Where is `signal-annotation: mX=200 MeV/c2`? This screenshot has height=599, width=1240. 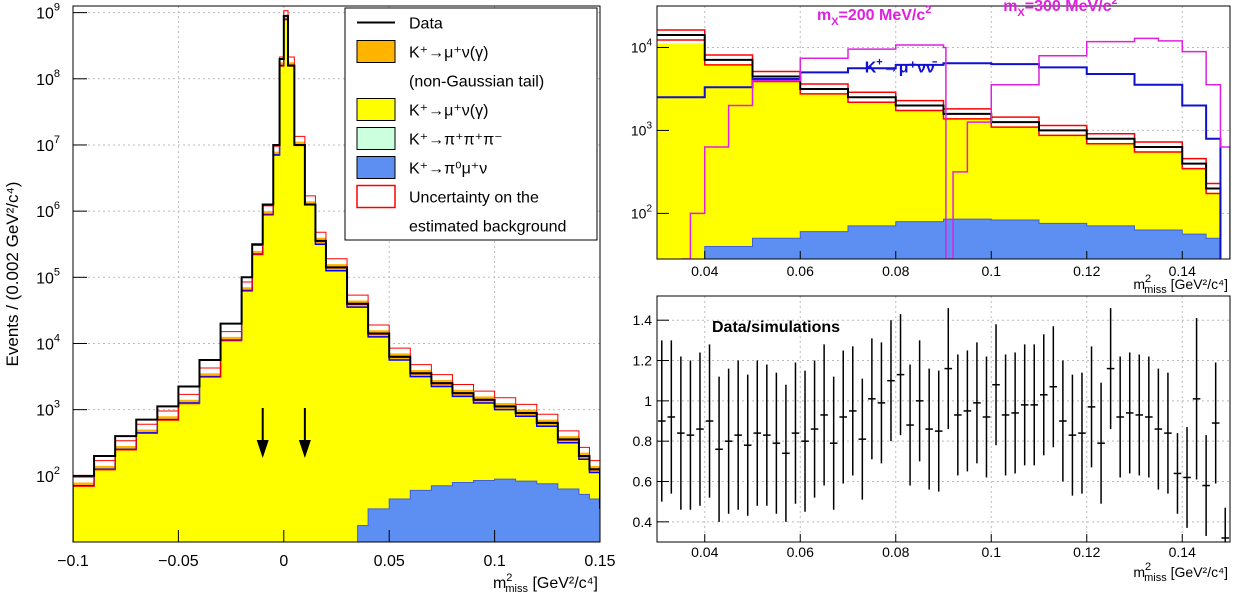 signal-annotation: mX=200 MeV/c2 is located at coordinates (874, 16).